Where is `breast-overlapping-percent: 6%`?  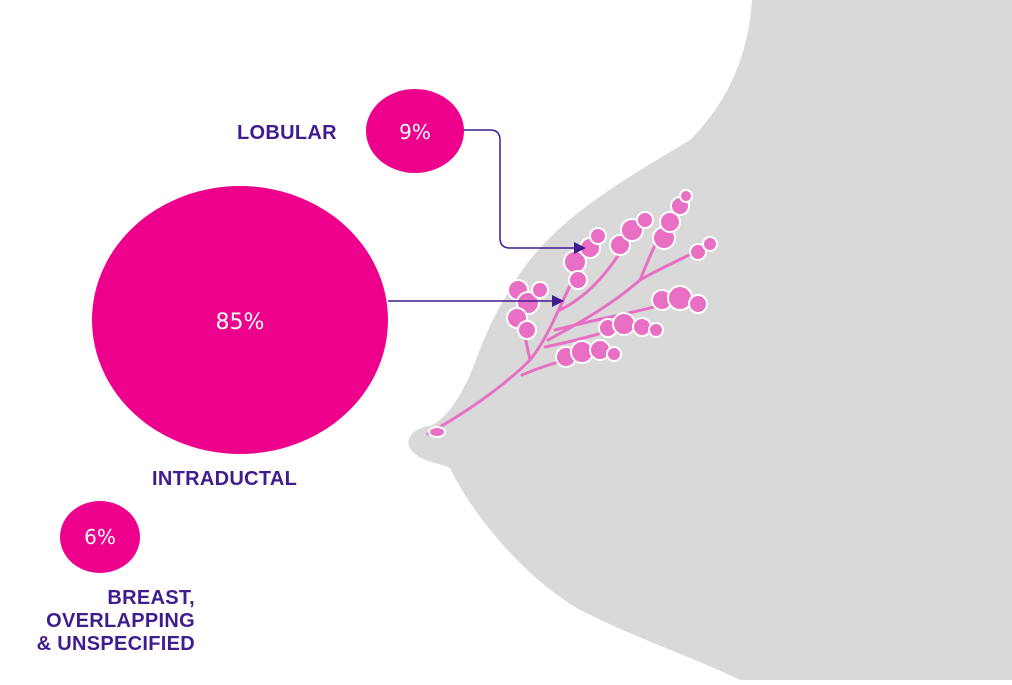
breast-overlapping-percent: 6% is located at coordinates (100, 537).